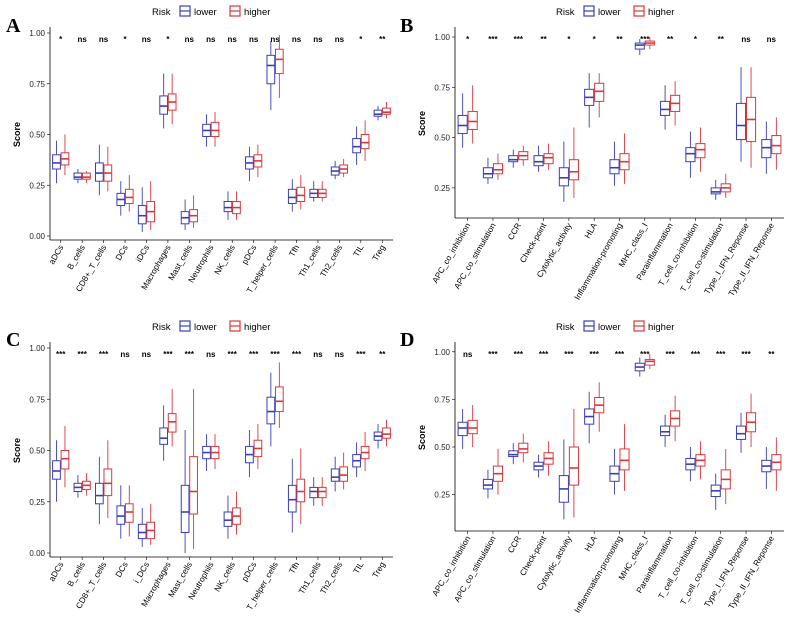  Describe the element at coordinates (121, 515) in the screenshot. I see `box-lower-dcs` at that location.